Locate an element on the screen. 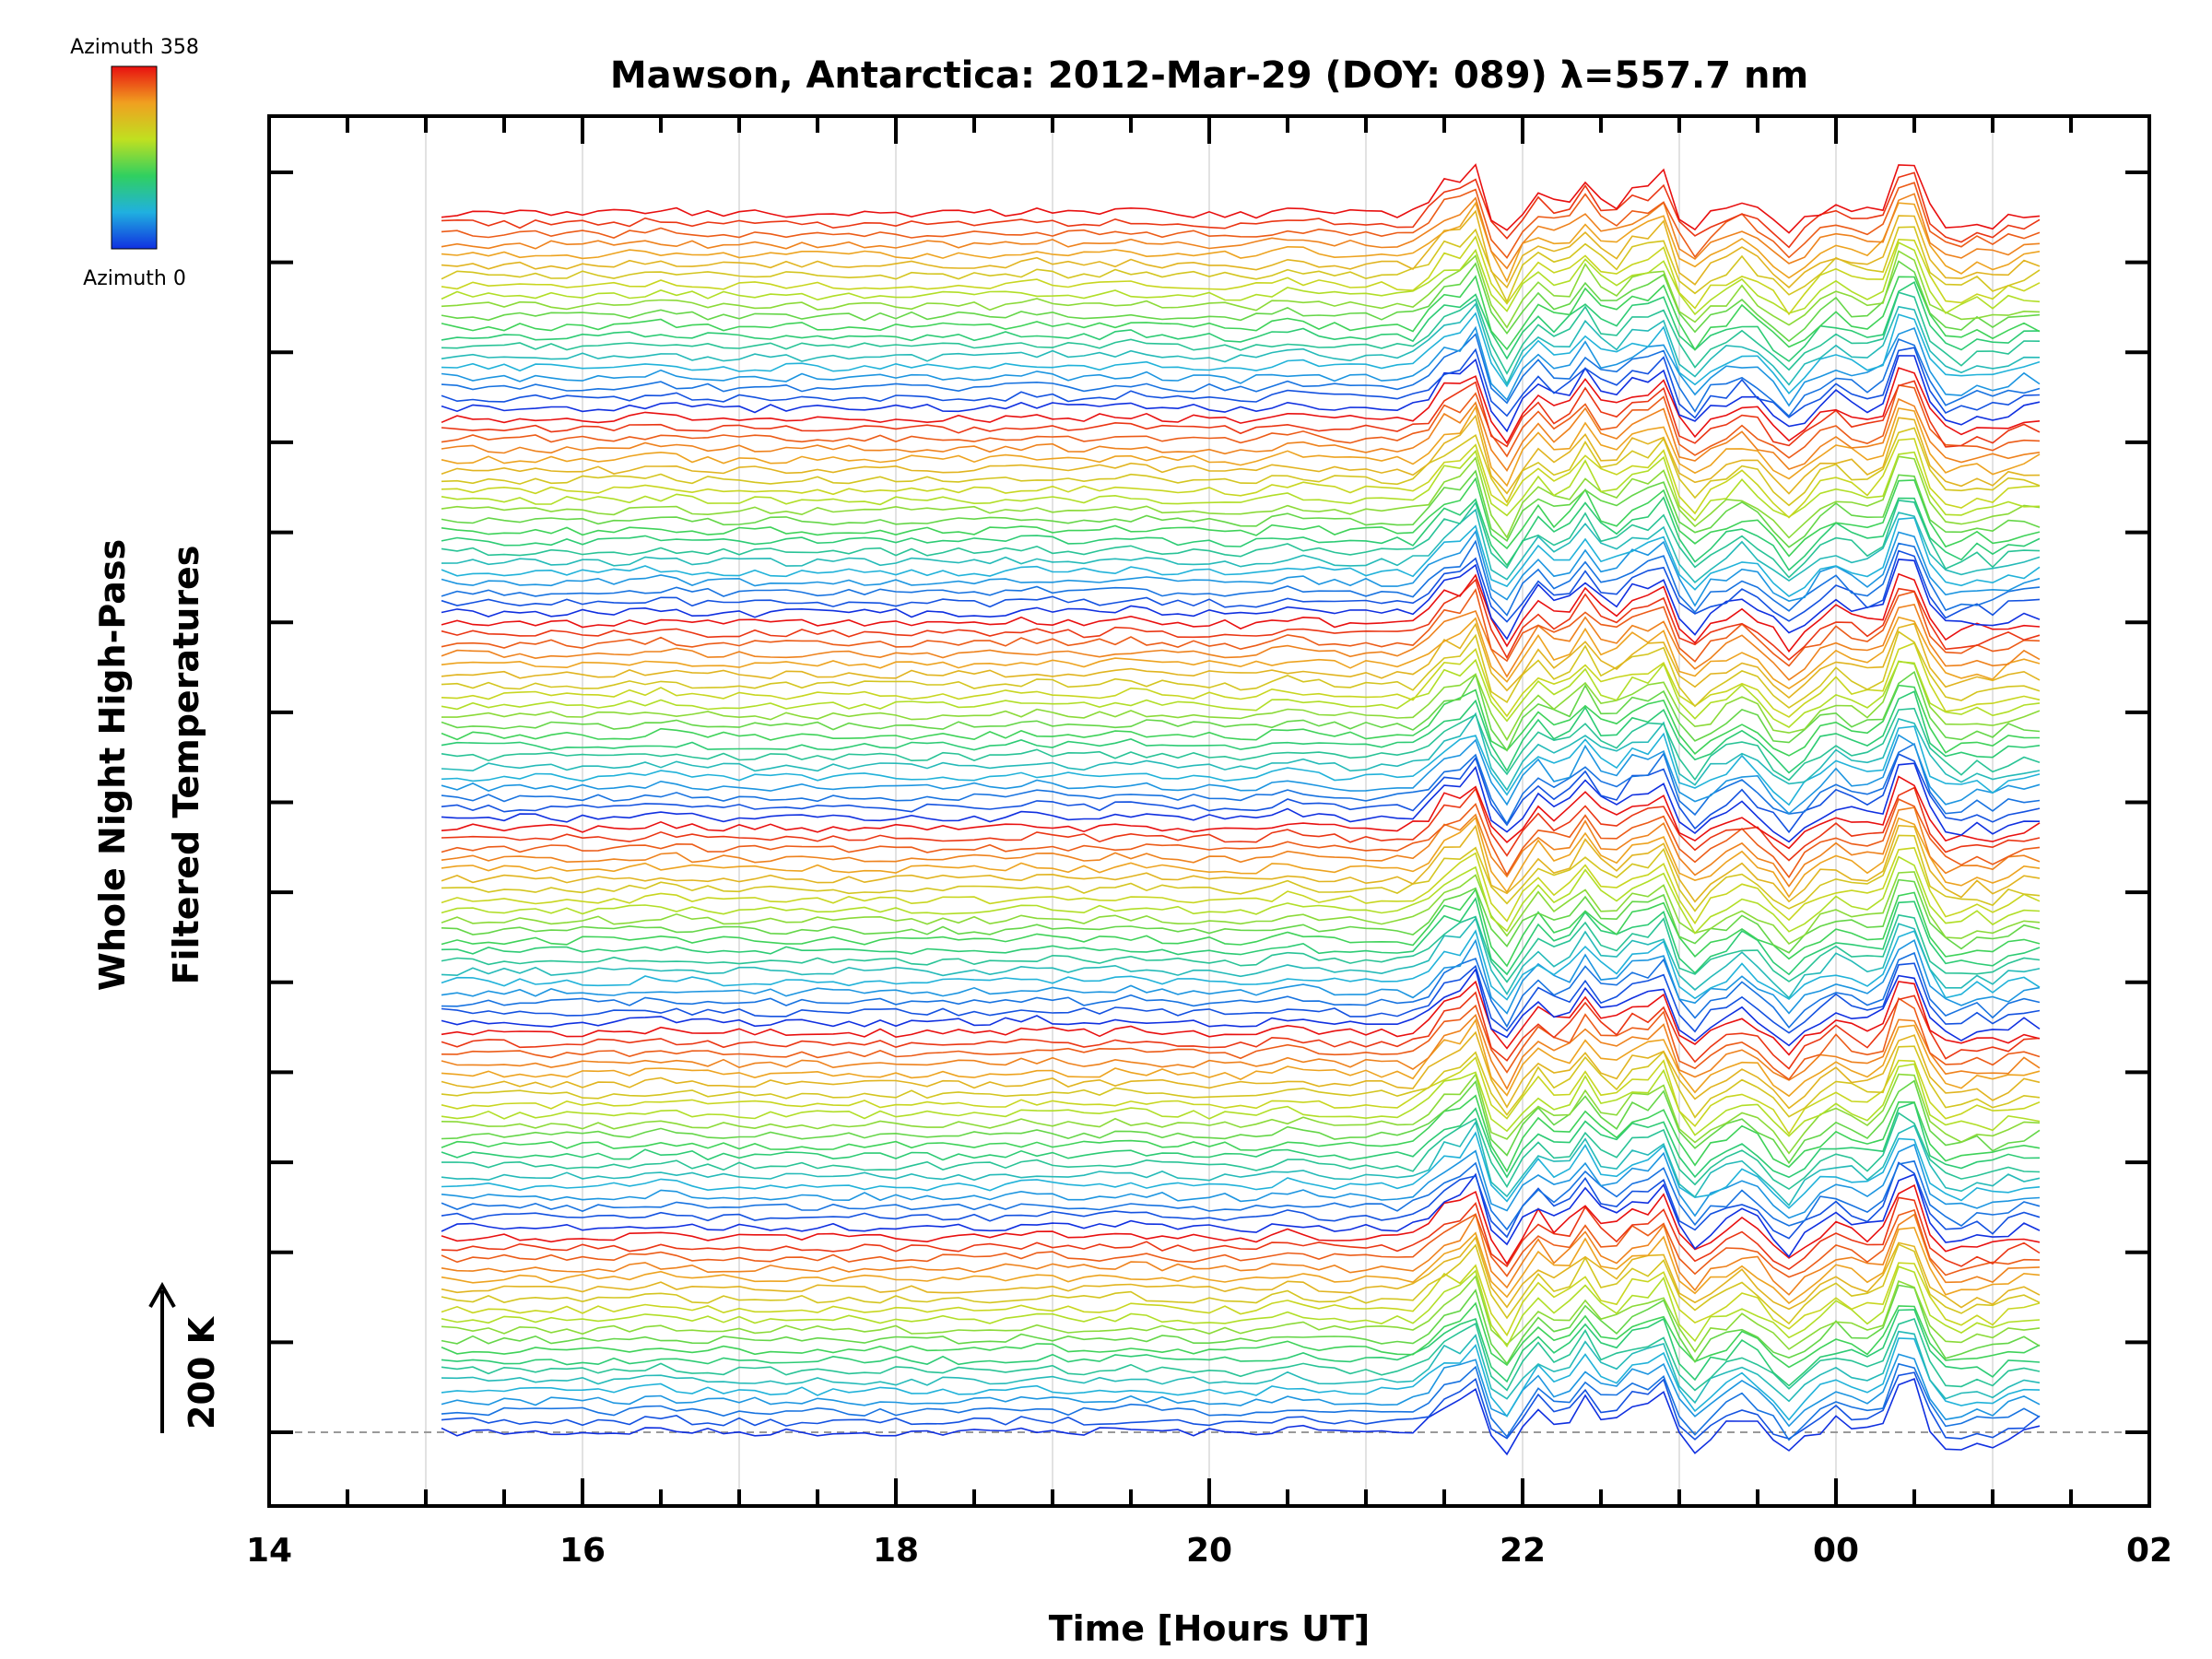  scale-bar-arrowhead is located at coordinates (162, 1294).